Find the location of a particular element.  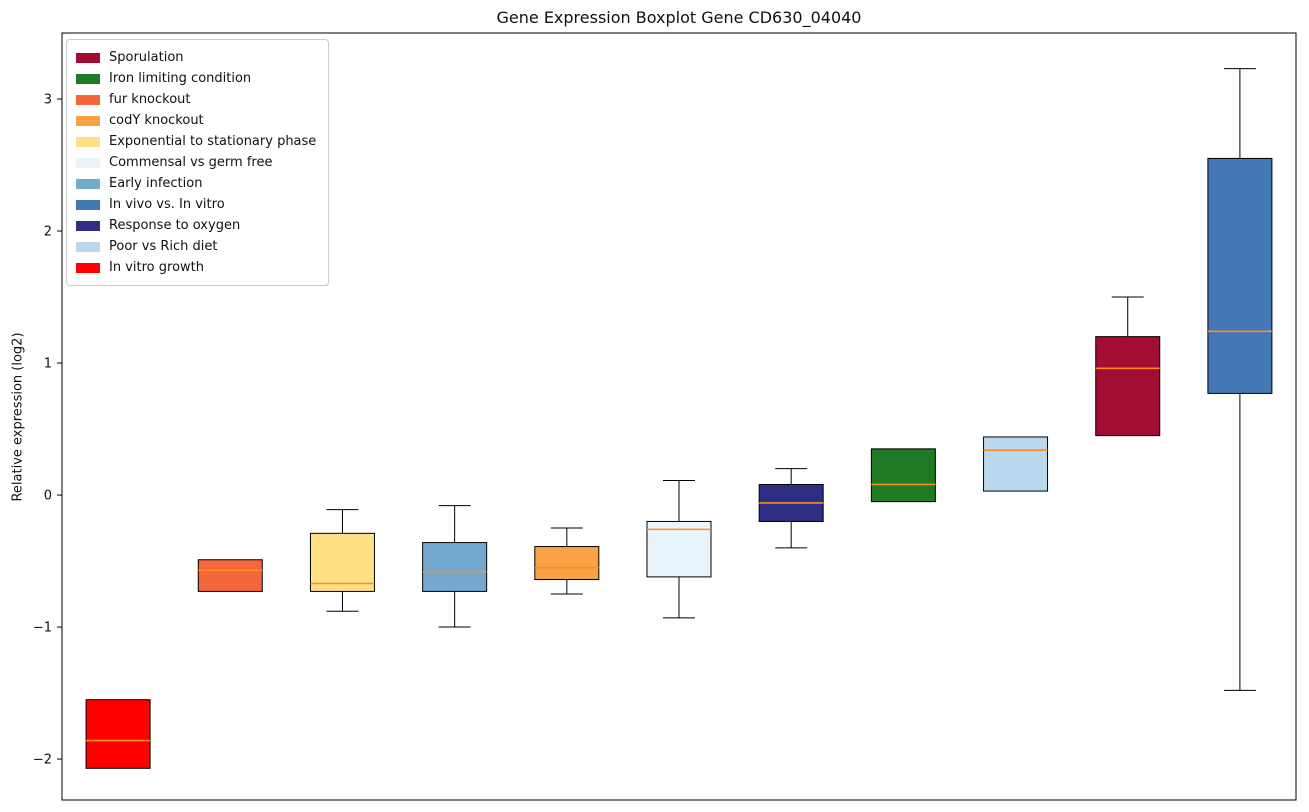

box-group-in-vivo-vs-in-vitro is located at coordinates (1240, 379).